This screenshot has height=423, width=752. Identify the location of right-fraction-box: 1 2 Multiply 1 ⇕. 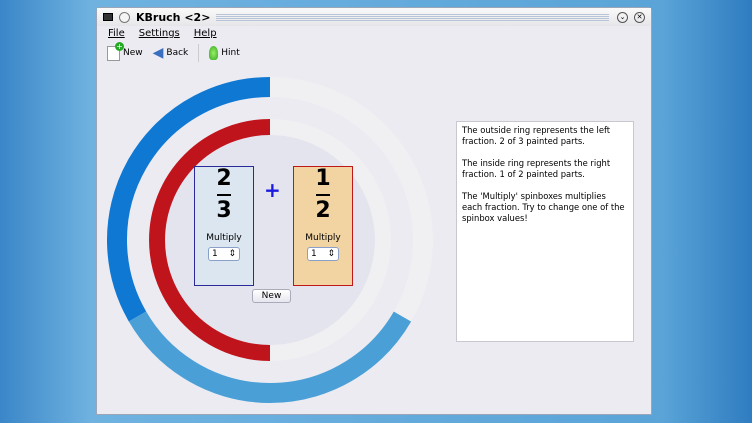
(323, 226).